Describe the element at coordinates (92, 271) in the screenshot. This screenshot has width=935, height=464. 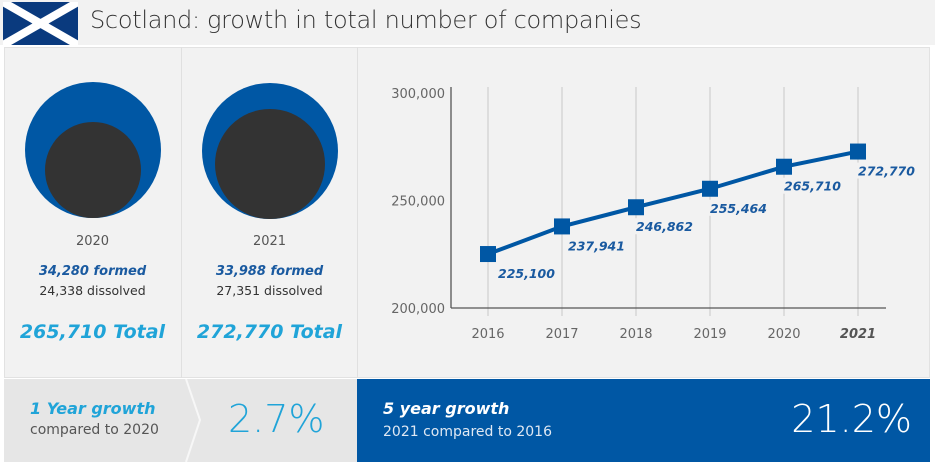
I see `formed-count: 34,280 formed` at that location.